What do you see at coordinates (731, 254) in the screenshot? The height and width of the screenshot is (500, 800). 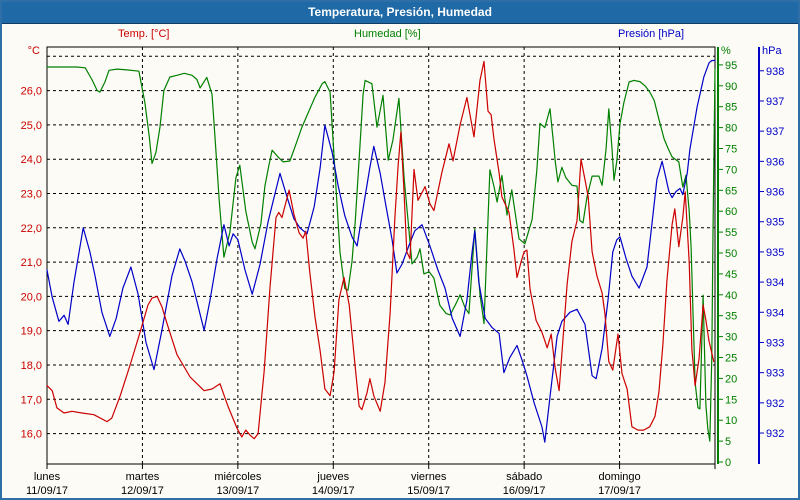 I see `humidity-tick-label: 50` at bounding box center [731, 254].